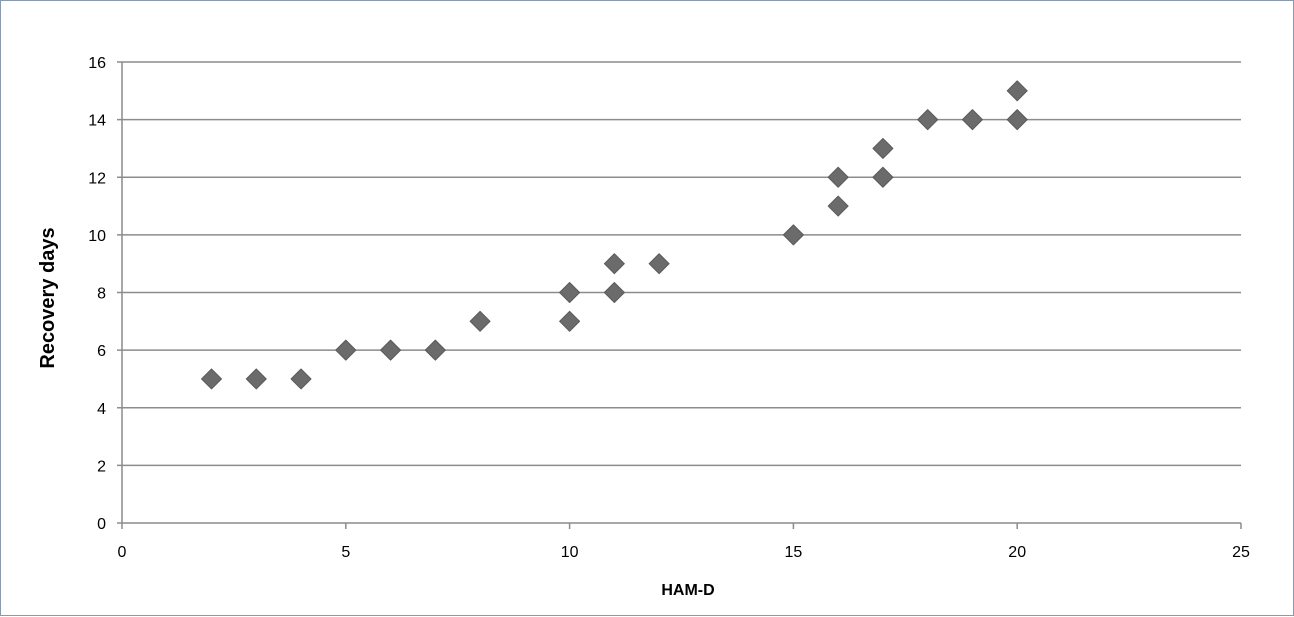 The image size is (1294, 617). Describe the element at coordinates (684, 552) in the screenshot. I see `x-tick-labels: 0 5 10 15 20 25` at that location.